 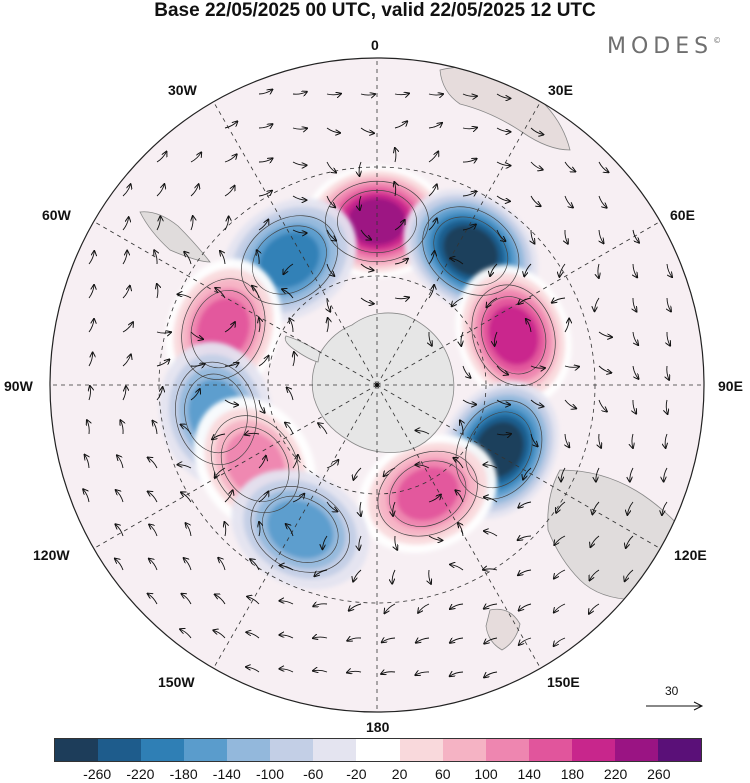 What do you see at coordinates (529, 774) in the screenshot?
I see `colorbar-tick-label: 140` at bounding box center [529, 774].